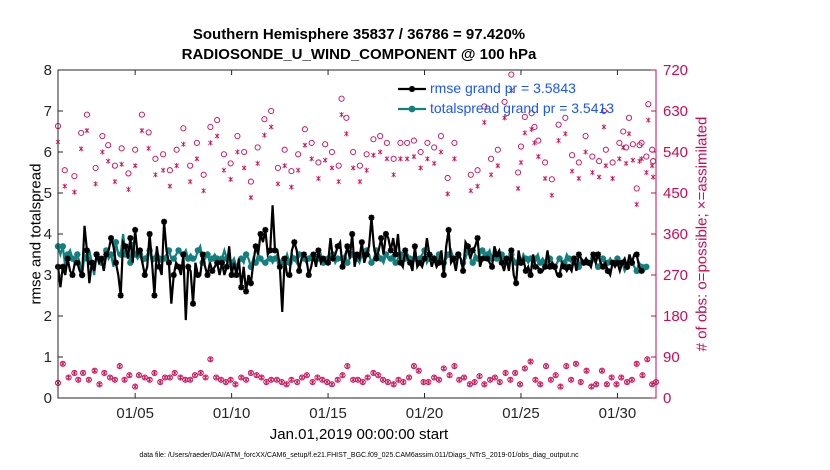  What do you see at coordinates (702, 234) in the screenshot?
I see `y-axis-label-right: # of obs: o=possible; ×=assimilated` at bounding box center [702, 234].